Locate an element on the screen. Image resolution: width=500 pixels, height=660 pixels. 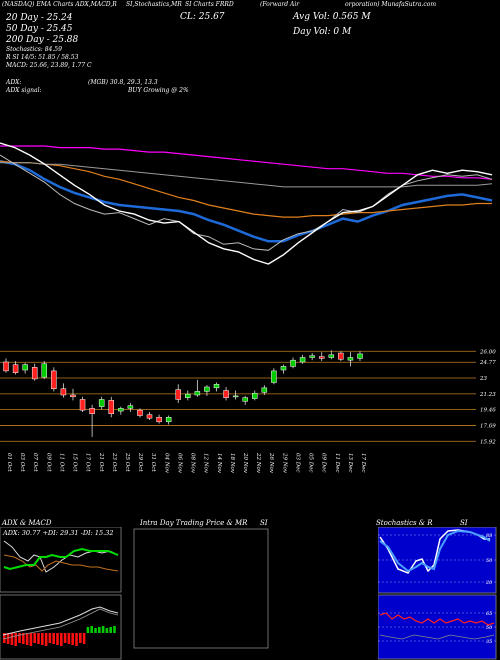
mrsi-line is located at coordinates (437, 637).